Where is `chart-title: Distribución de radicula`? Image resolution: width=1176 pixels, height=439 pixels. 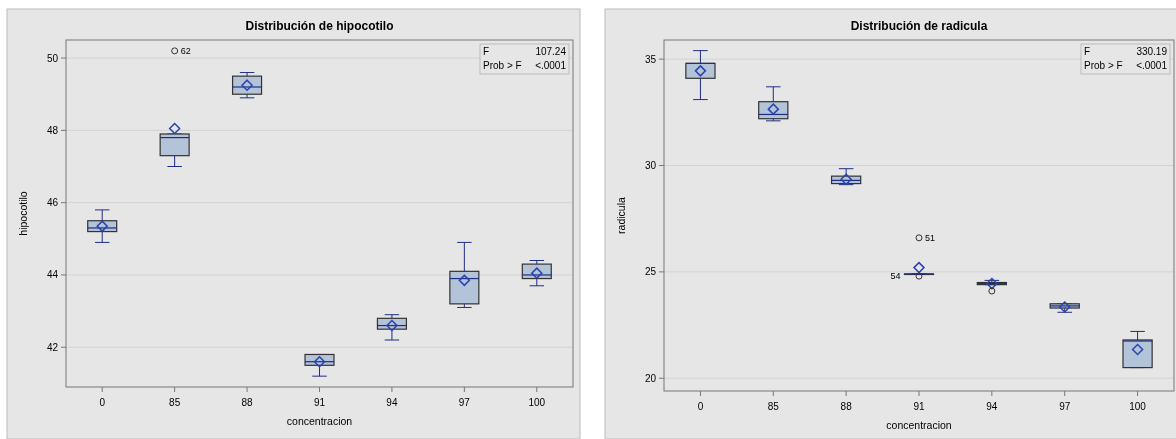
chart-title: Distribución de radicula is located at coordinates (919, 26).